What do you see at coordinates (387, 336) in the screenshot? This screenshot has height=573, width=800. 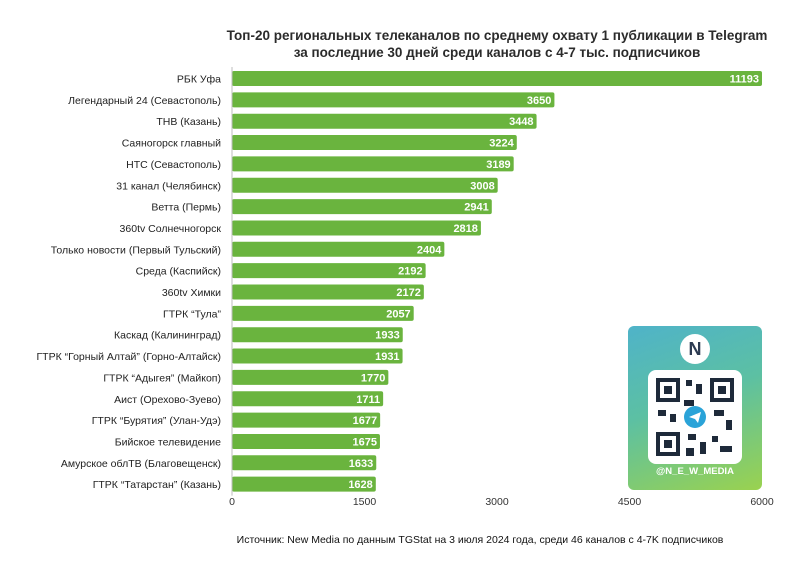 I see `data-label: 1933` at bounding box center [387, 336].